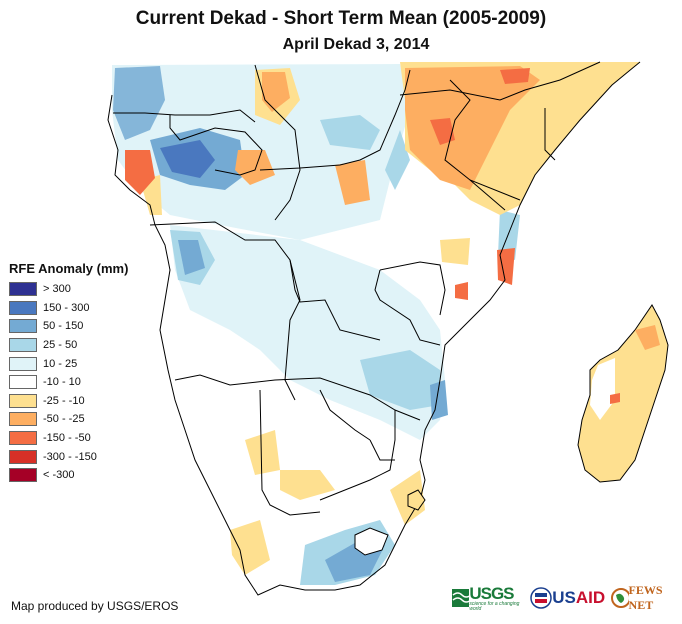 This screenshot has width=682, height=624. I want to click on lesotho-border, so click(371, 541).